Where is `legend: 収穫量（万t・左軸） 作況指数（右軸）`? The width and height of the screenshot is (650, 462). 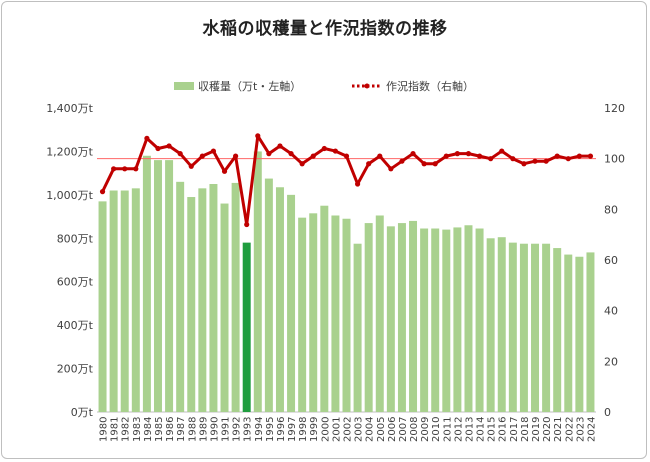
legend: 収穫量（万t・左軸） 作況指数（右軸） is located at coordinates (324, 86).